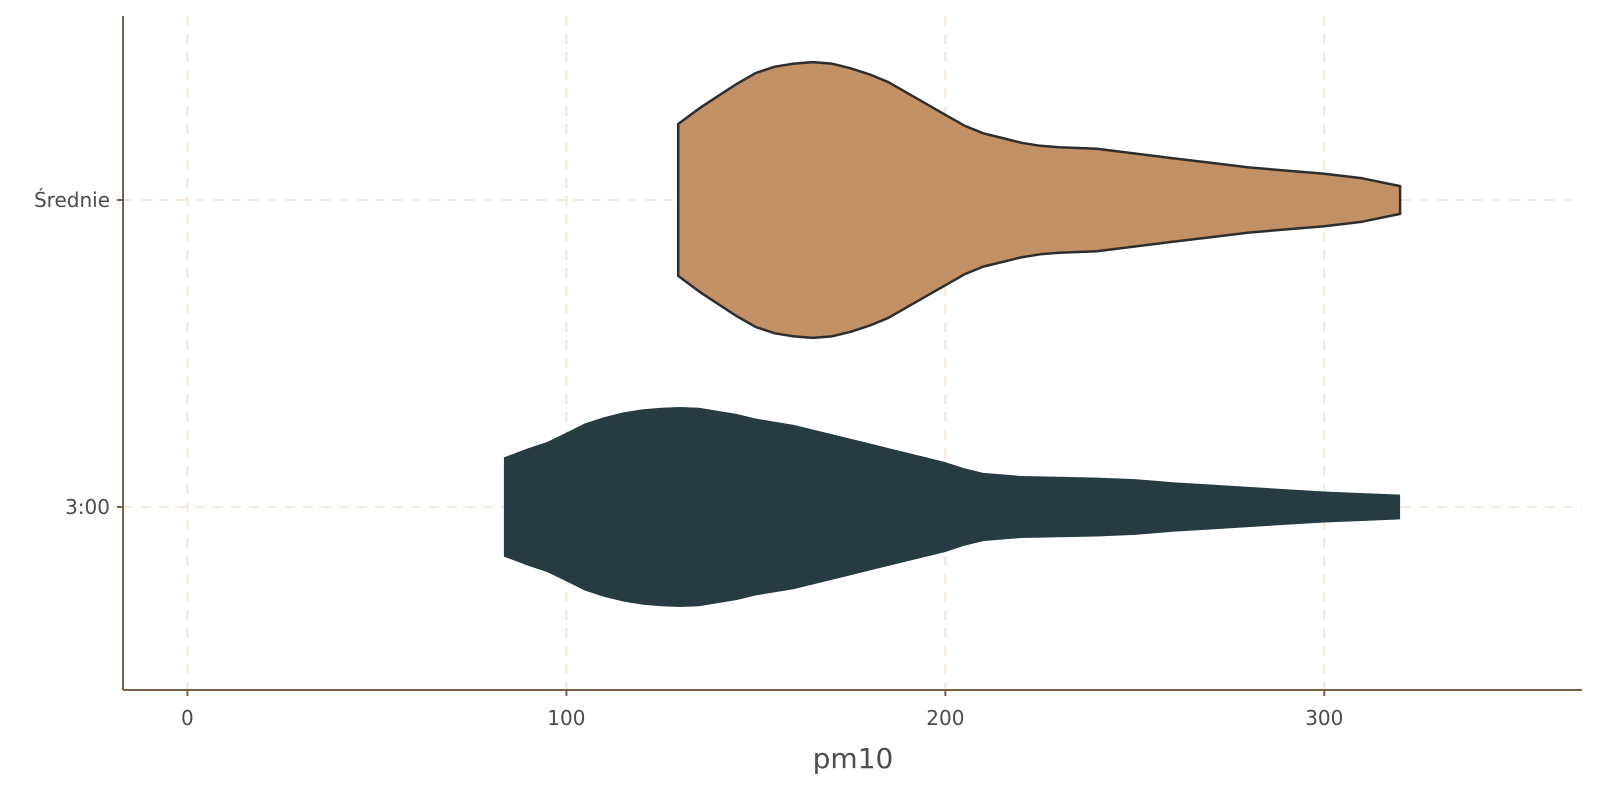 Image resolution: width=1600 pixels, height=800 pixels. I want to click on x-axis-title: pm10, so click(853, 758).